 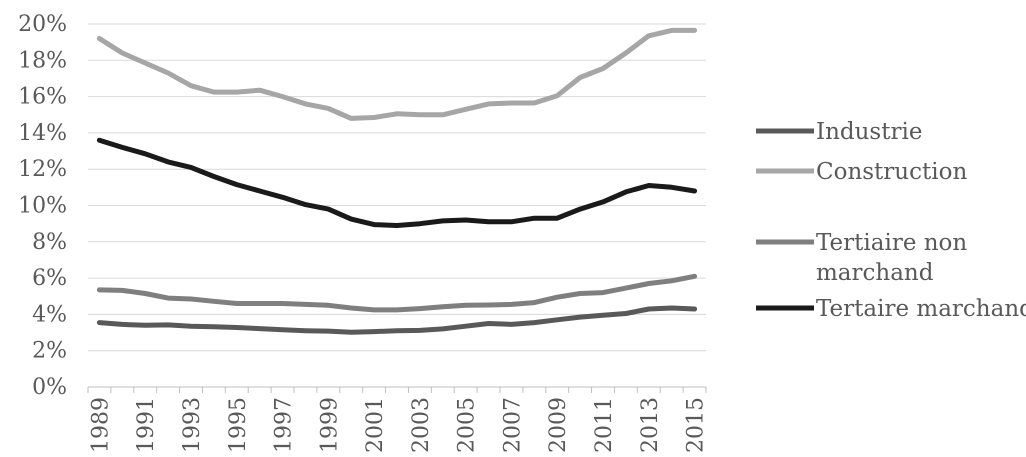 What do you see at coordinates (49, 242) in the screenshot?
I see `y-tick-label: 8%` at bounding box center [49, 242].